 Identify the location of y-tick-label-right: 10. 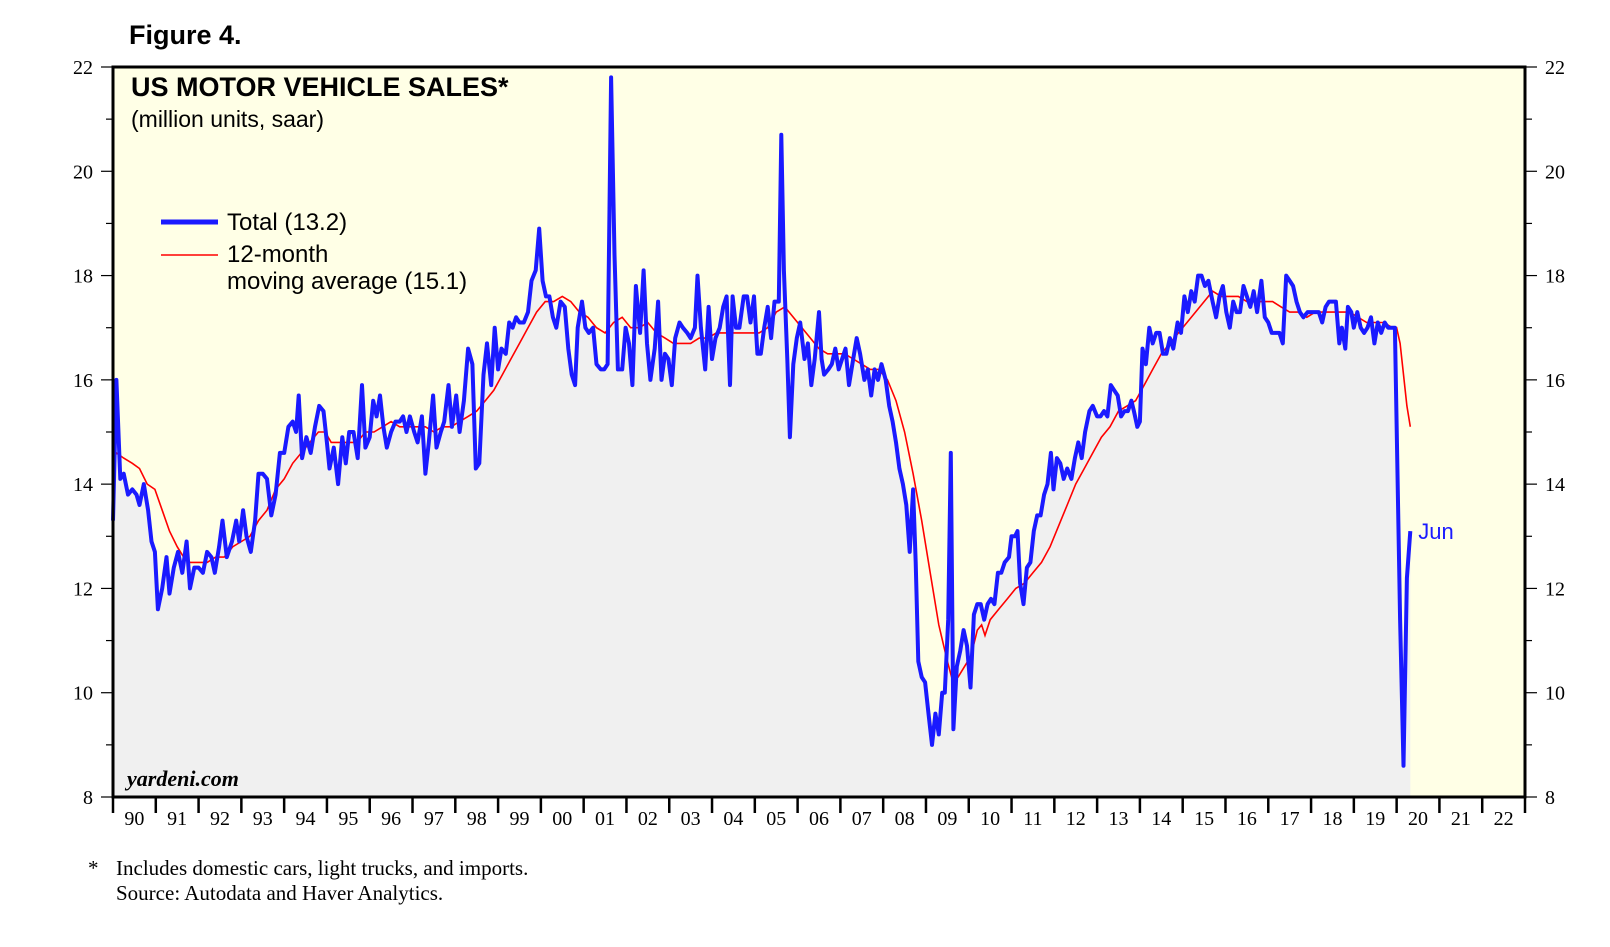
(1555, 694).